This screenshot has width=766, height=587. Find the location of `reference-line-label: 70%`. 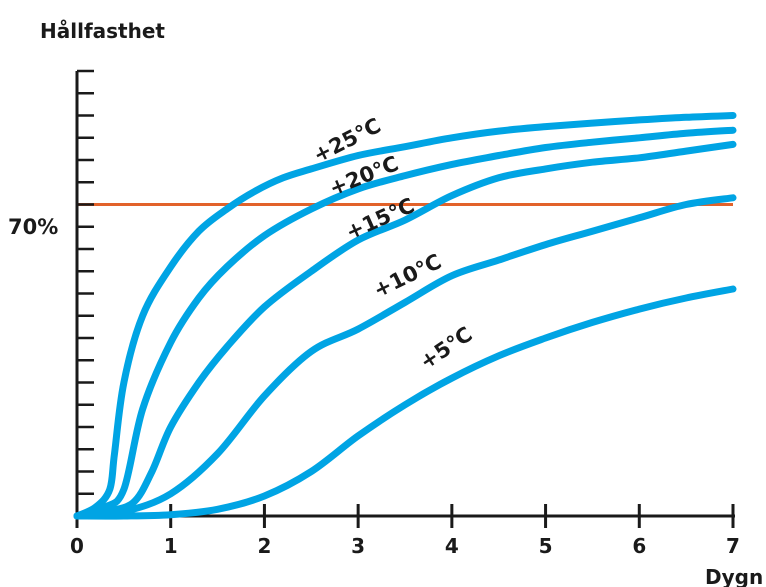

reference-line-label: 70% is located at coordinates (33, 227).